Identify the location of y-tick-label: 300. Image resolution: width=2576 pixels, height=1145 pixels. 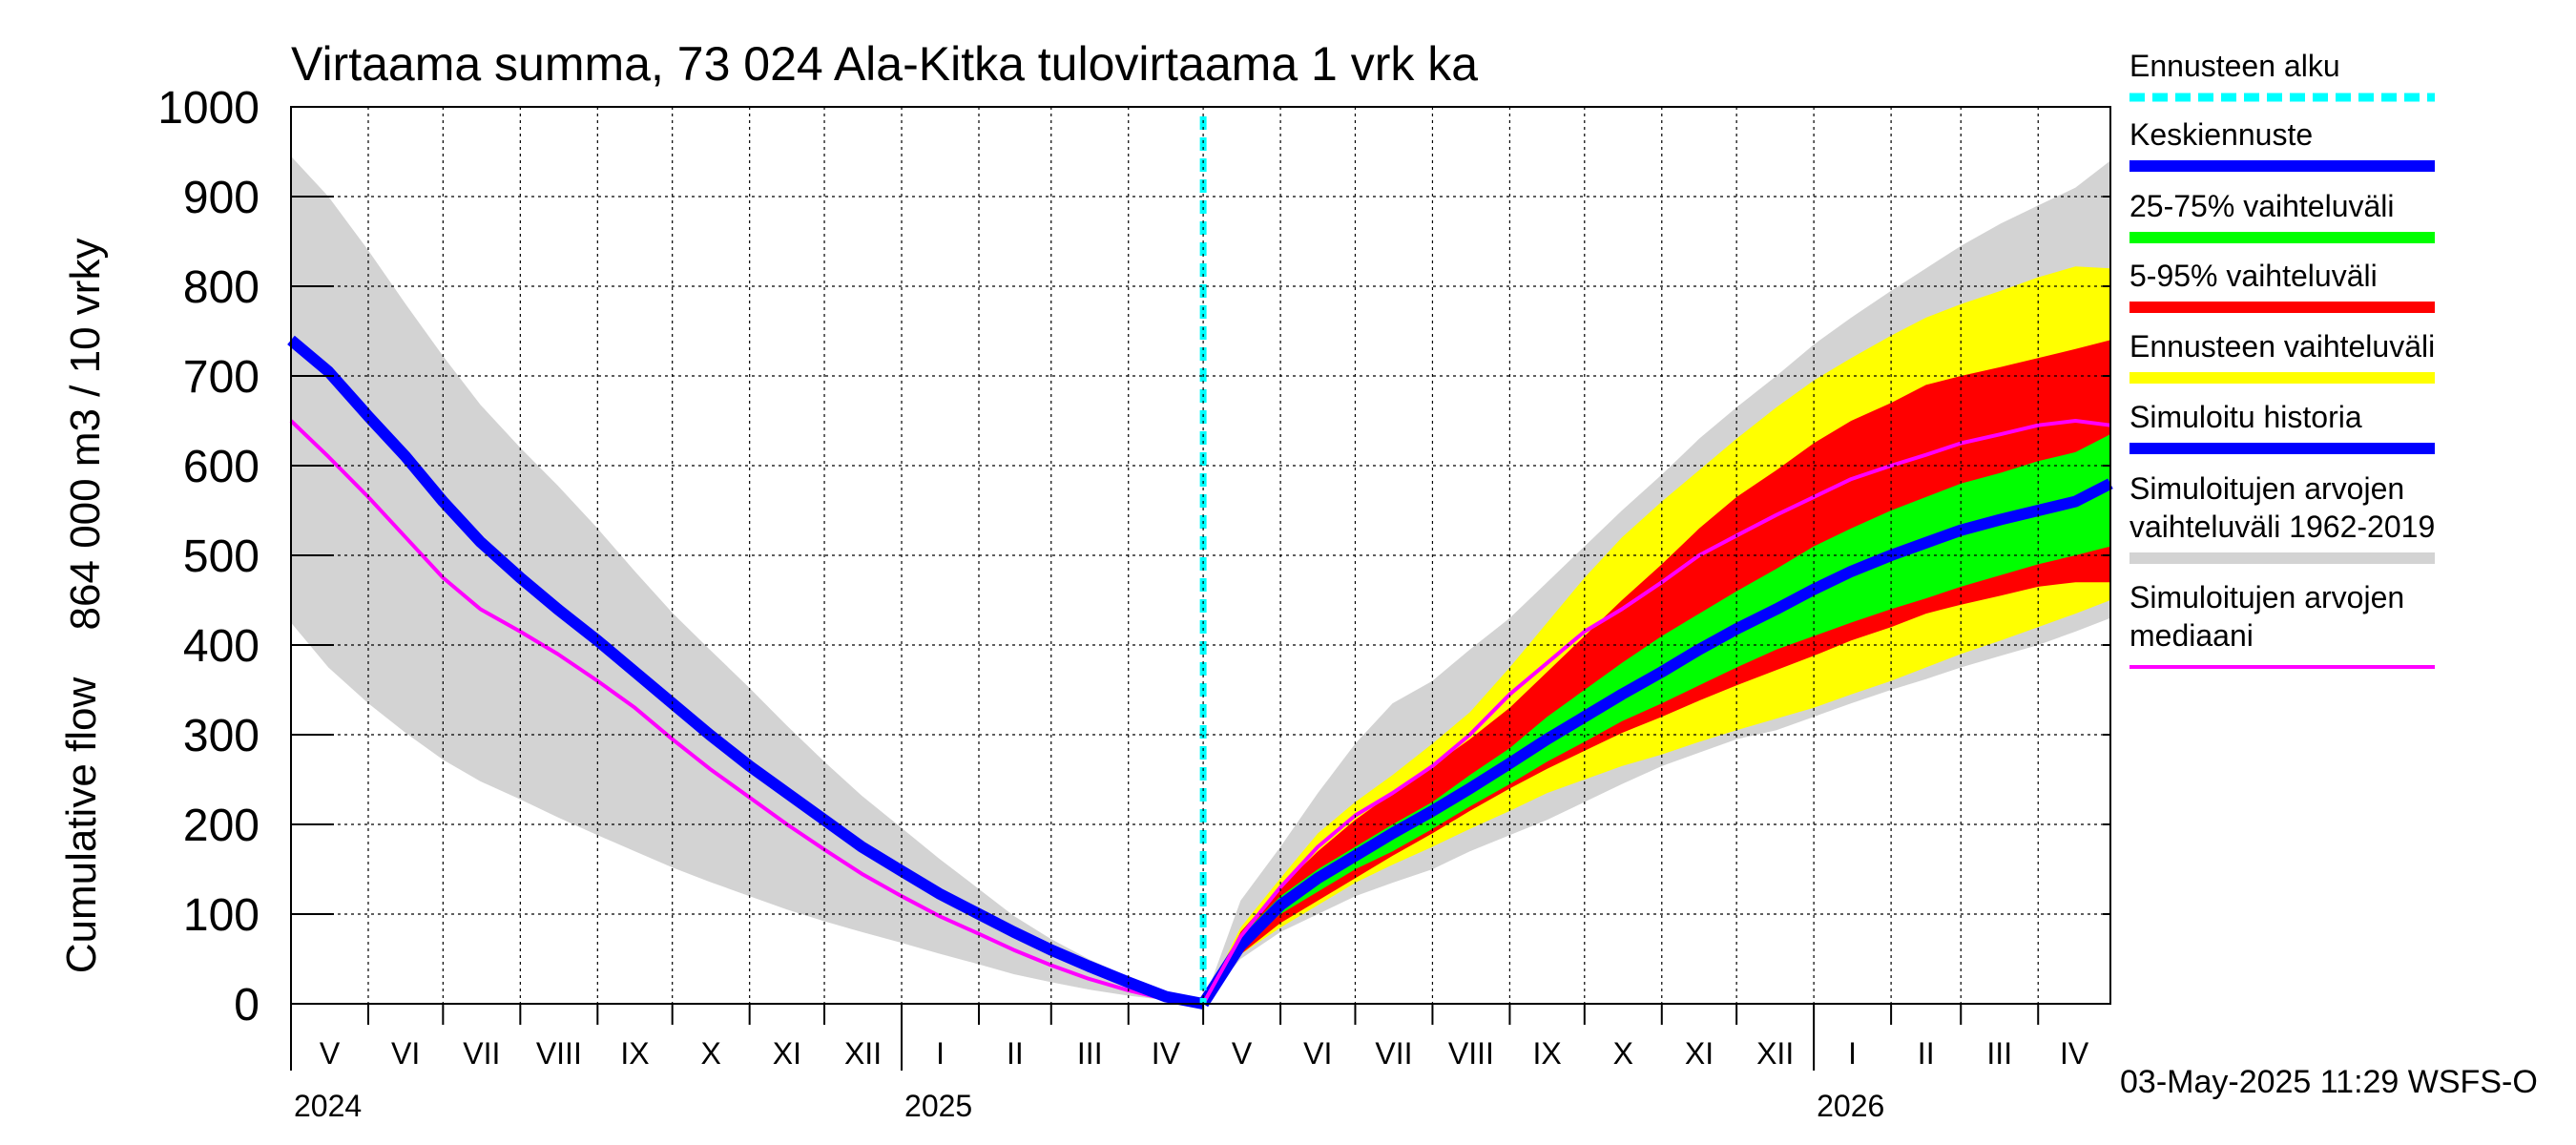
(221, 736).